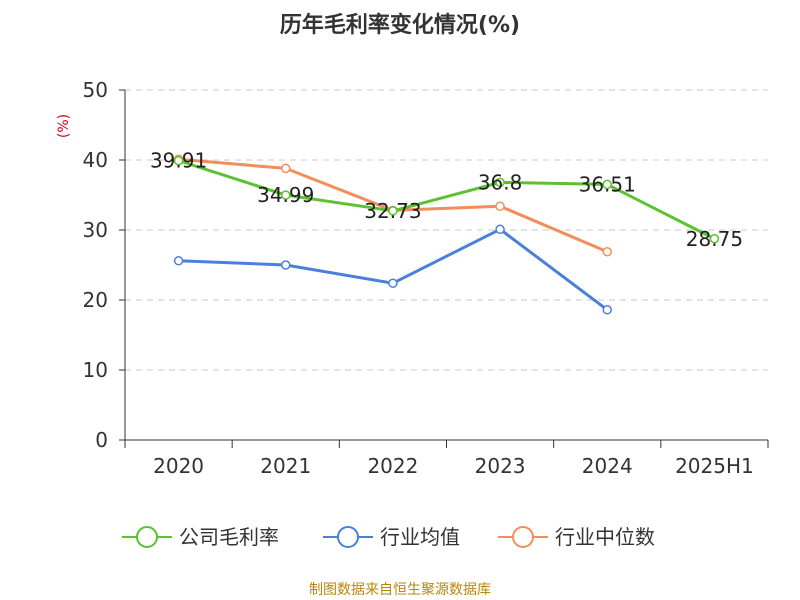 Image resolution: width=800 pixels, height=600 pixels. Describe the element at coordinates (95, 370) in the screenshot. I see `y-tick-label: 10` at that location.